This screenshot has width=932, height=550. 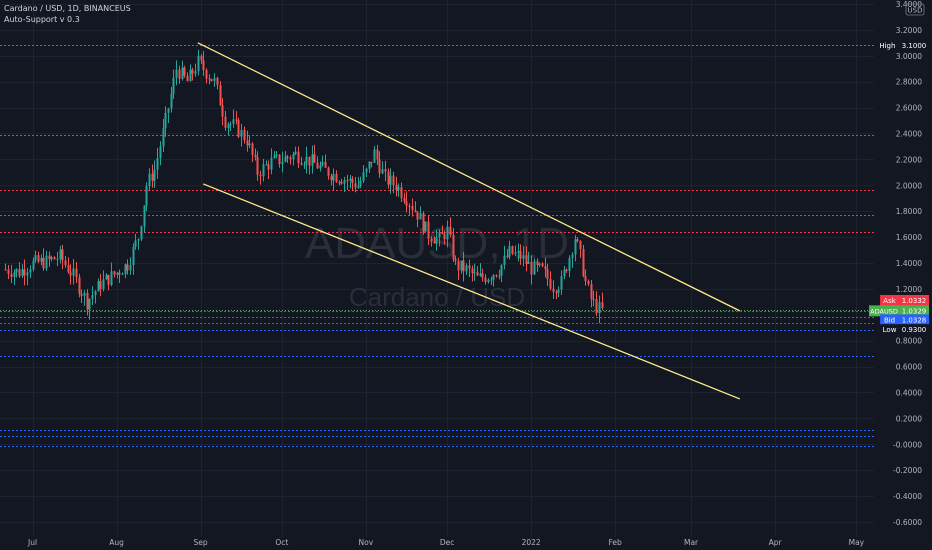 I want to click on y-tick-label: 0.2000, so click(x=909, y=418).